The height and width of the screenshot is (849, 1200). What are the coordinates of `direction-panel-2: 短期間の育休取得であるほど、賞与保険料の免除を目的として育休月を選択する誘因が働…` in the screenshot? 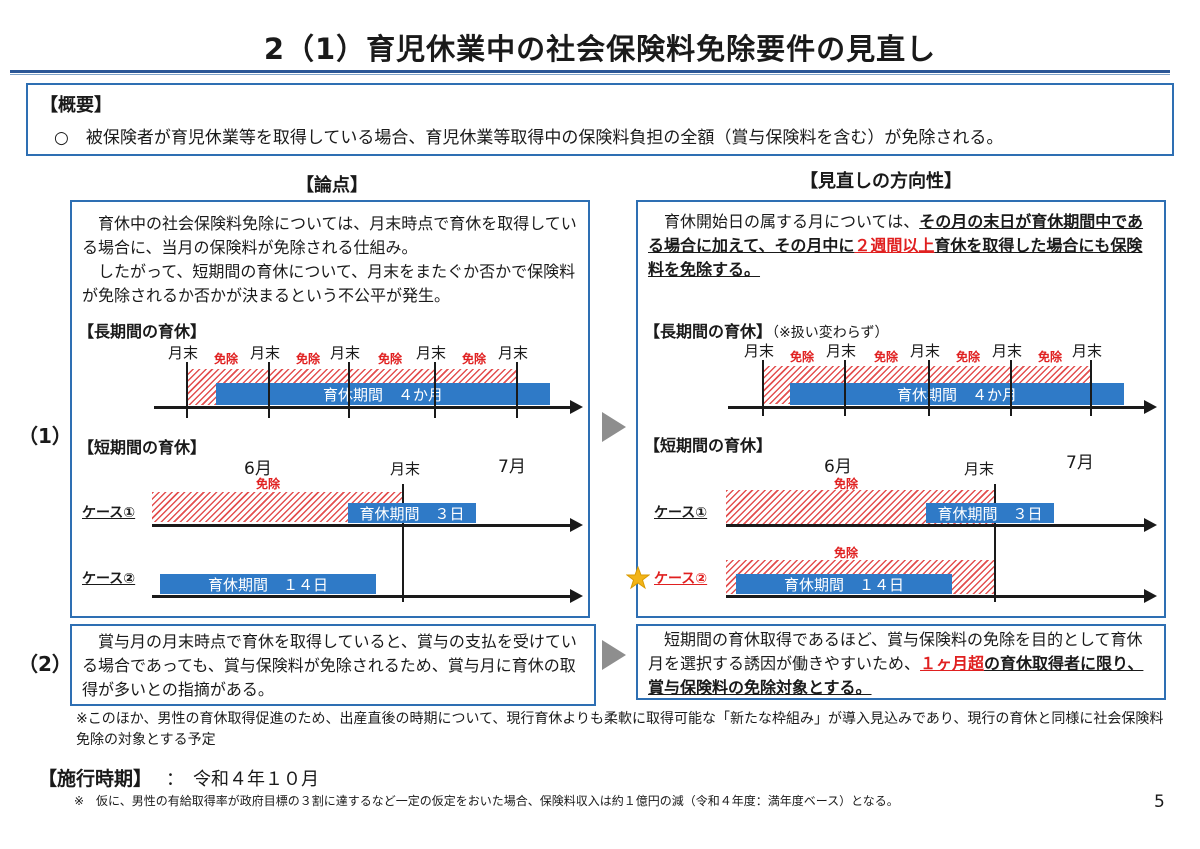 It's located at (901, 662).